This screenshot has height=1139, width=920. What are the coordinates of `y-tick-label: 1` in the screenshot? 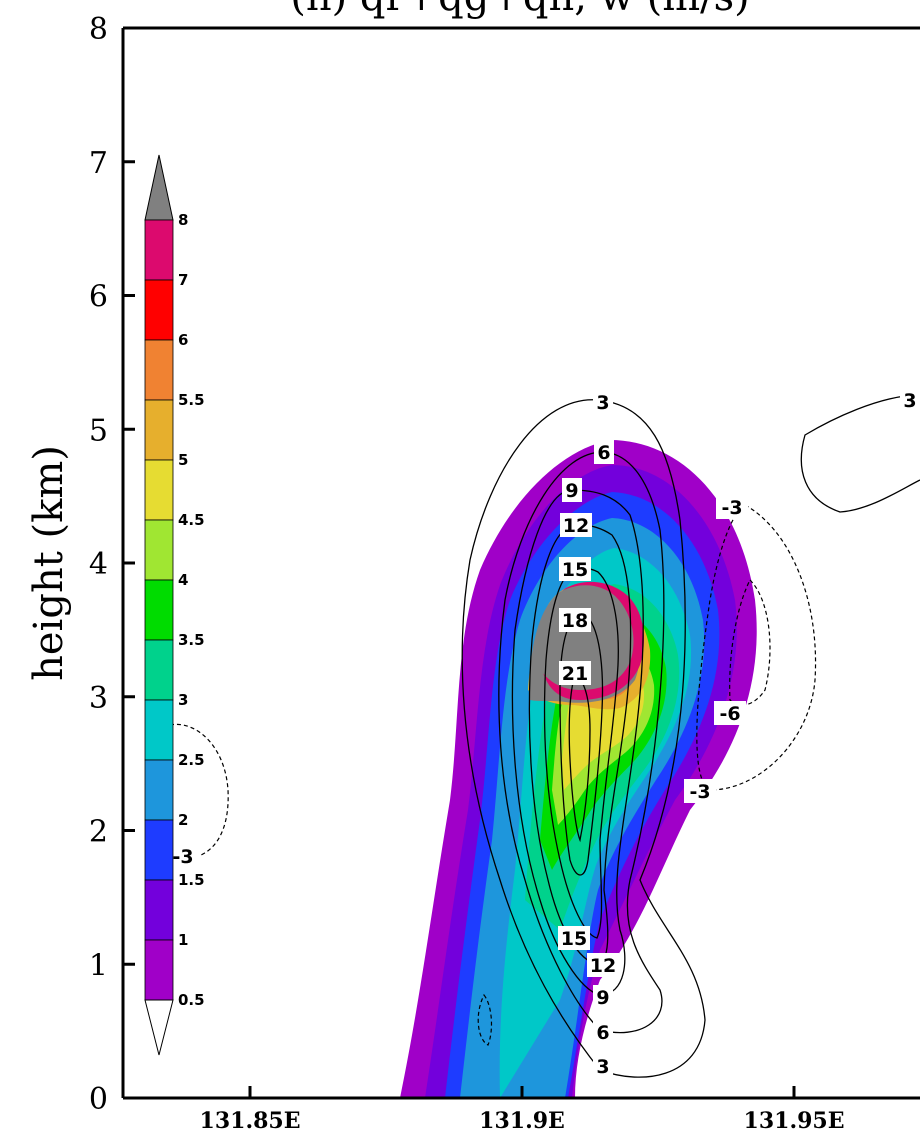 It's located at (98, 965).